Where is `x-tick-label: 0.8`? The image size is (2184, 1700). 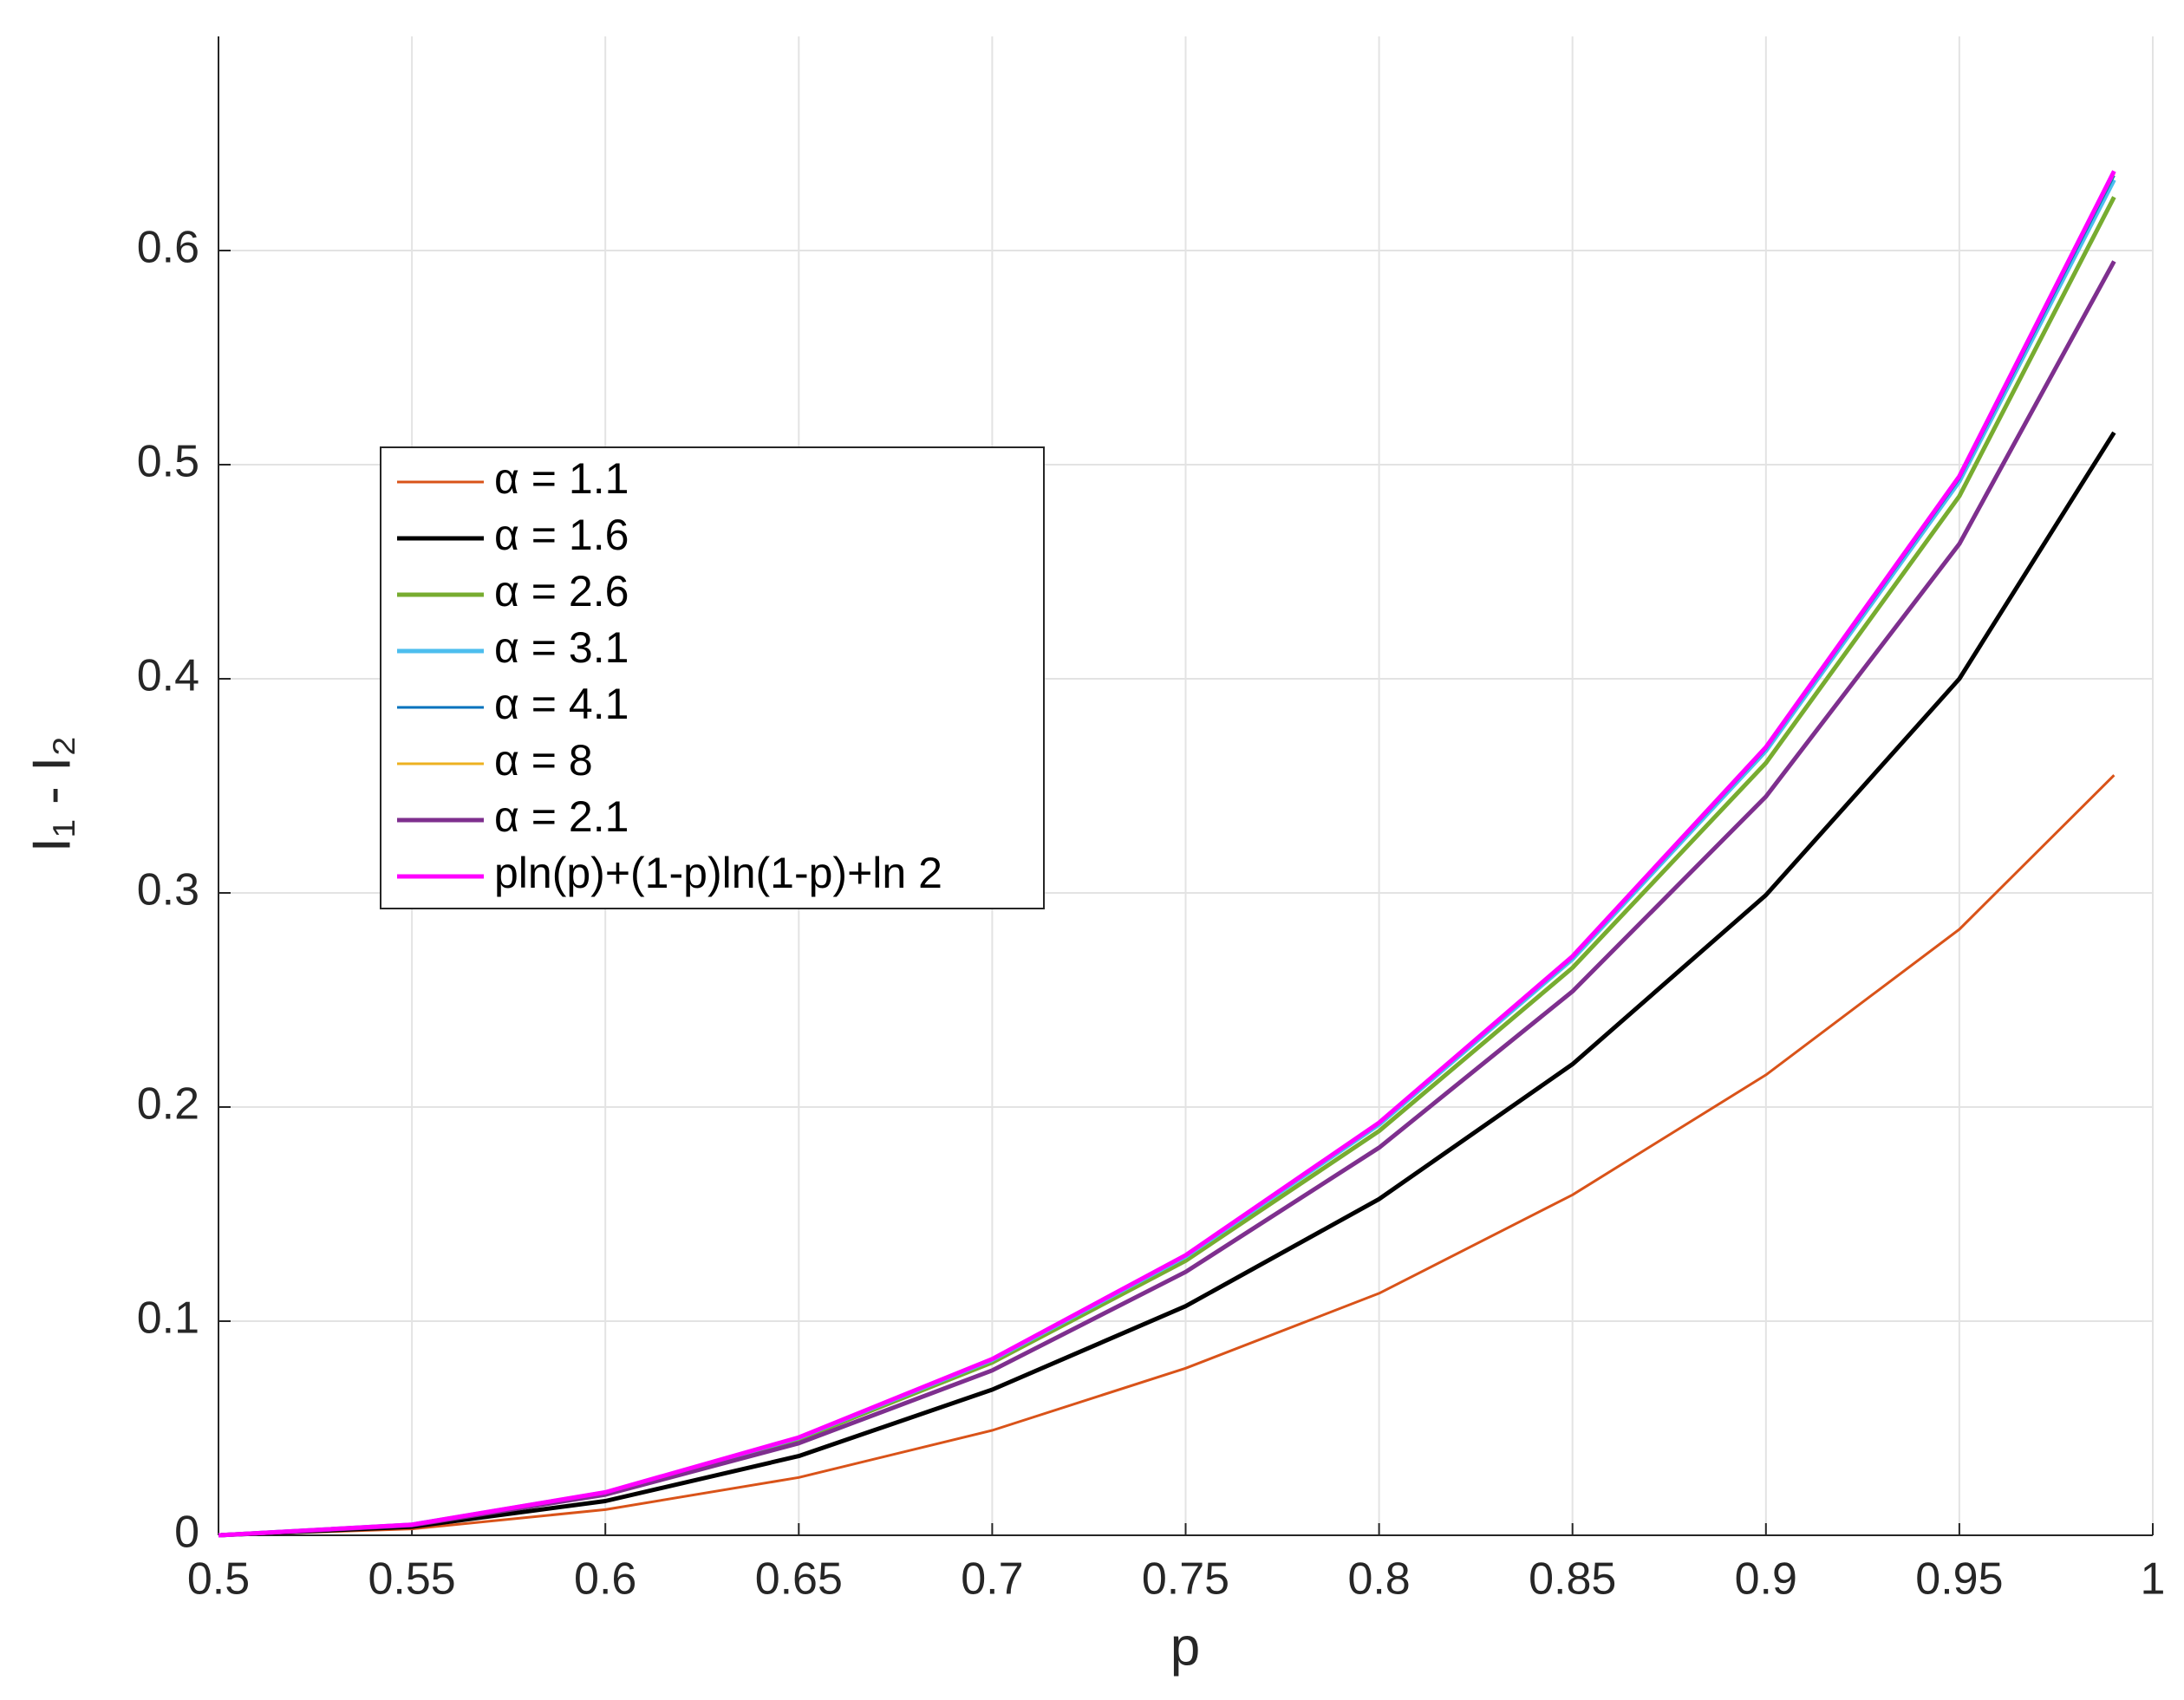 x-tick-label: 0.8 is located at coordinates (1378, 1580).